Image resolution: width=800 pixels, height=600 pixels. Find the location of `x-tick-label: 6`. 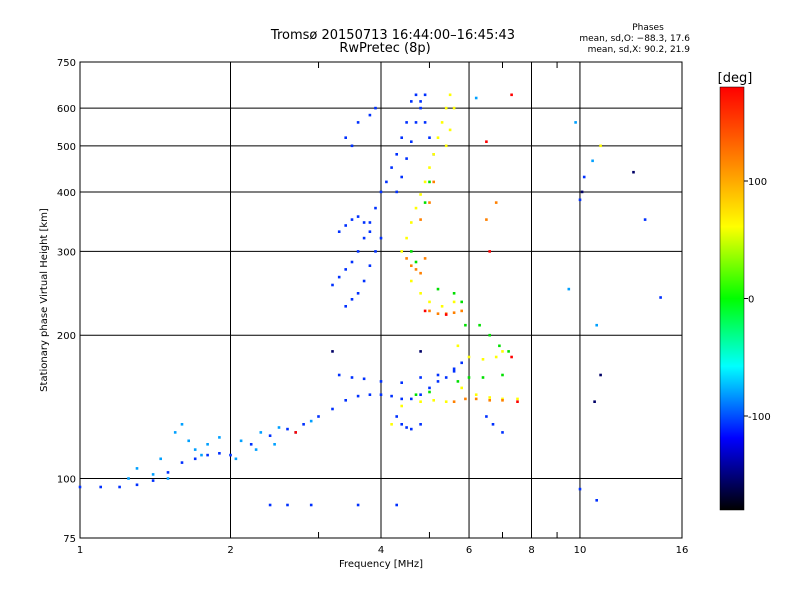

x-tick-label: 6 is located at coordinates (469, 550).